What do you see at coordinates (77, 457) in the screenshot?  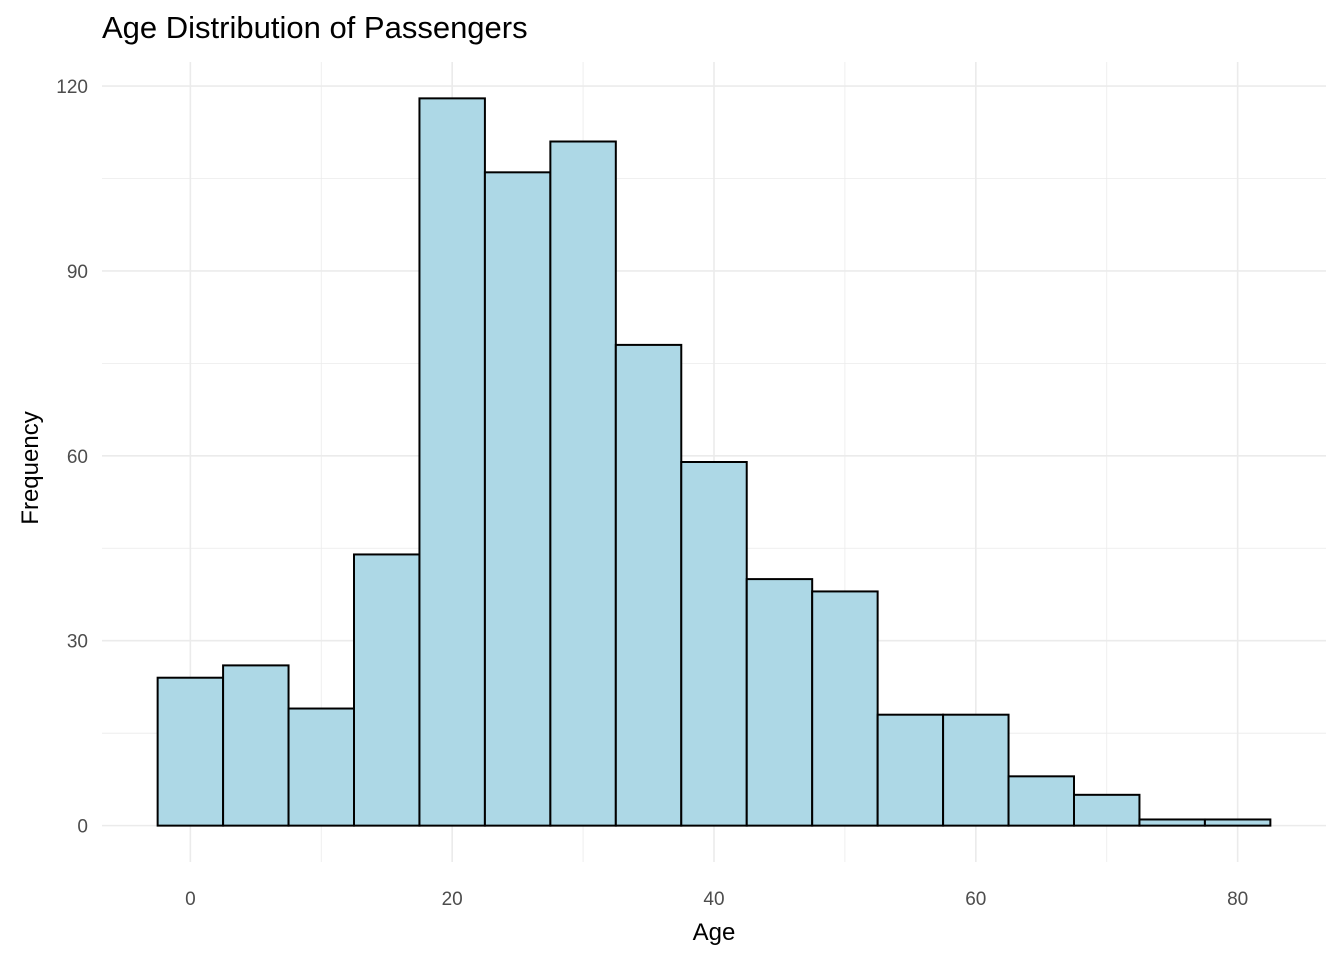 I see `y-tick-label: 60` at bounding box center [77, 457].